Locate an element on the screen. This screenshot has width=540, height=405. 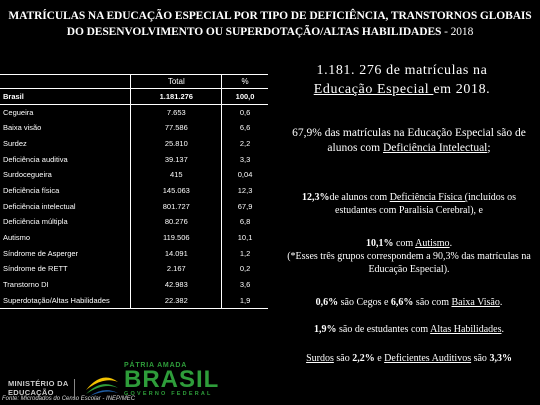
table-header-pct: % is located at coordinates (244, 81).